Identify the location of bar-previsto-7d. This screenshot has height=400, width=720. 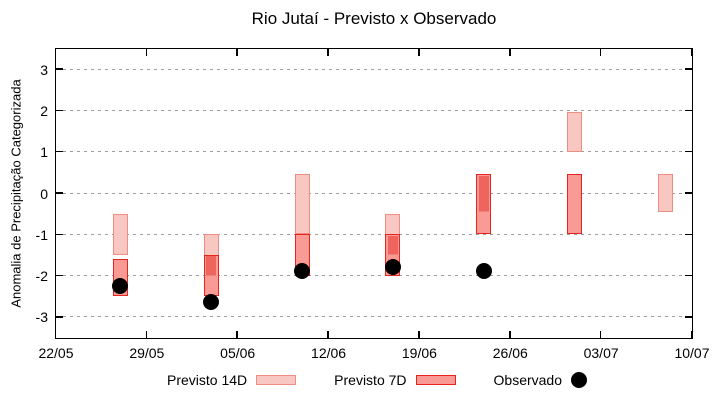
(575, 204).